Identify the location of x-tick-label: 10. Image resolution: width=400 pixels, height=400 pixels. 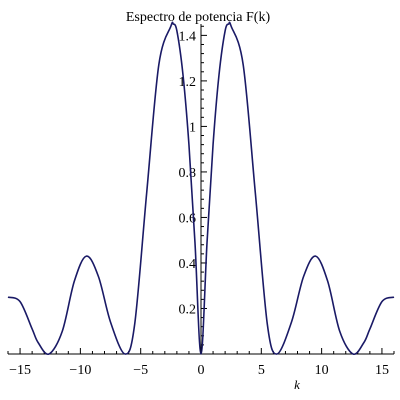
(322, 370).